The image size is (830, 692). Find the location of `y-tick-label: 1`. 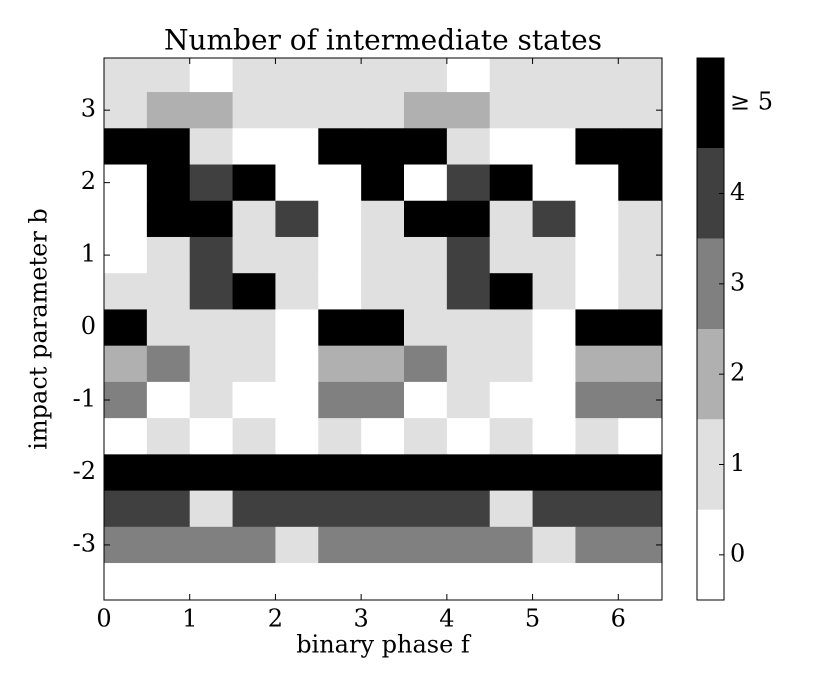

y-tick-label: 1 is located at coordinates (88, 254).